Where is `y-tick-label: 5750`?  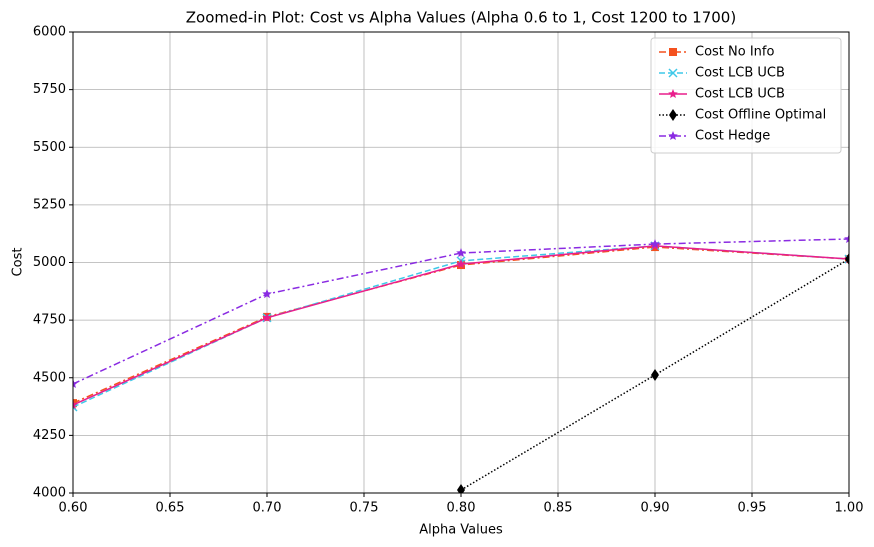 y-tick-label: 5750 is located at coordinates (49, 89).